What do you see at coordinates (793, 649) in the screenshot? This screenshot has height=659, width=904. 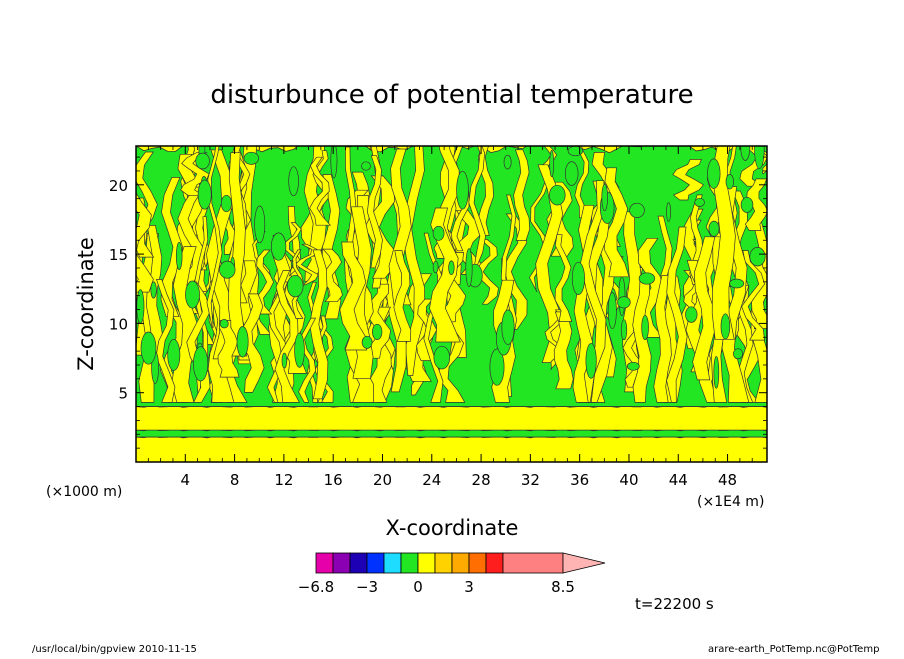 I see `footer-right: arare-earth_PotTemp.nc@PotTemp` at bounding box center [793, 649].